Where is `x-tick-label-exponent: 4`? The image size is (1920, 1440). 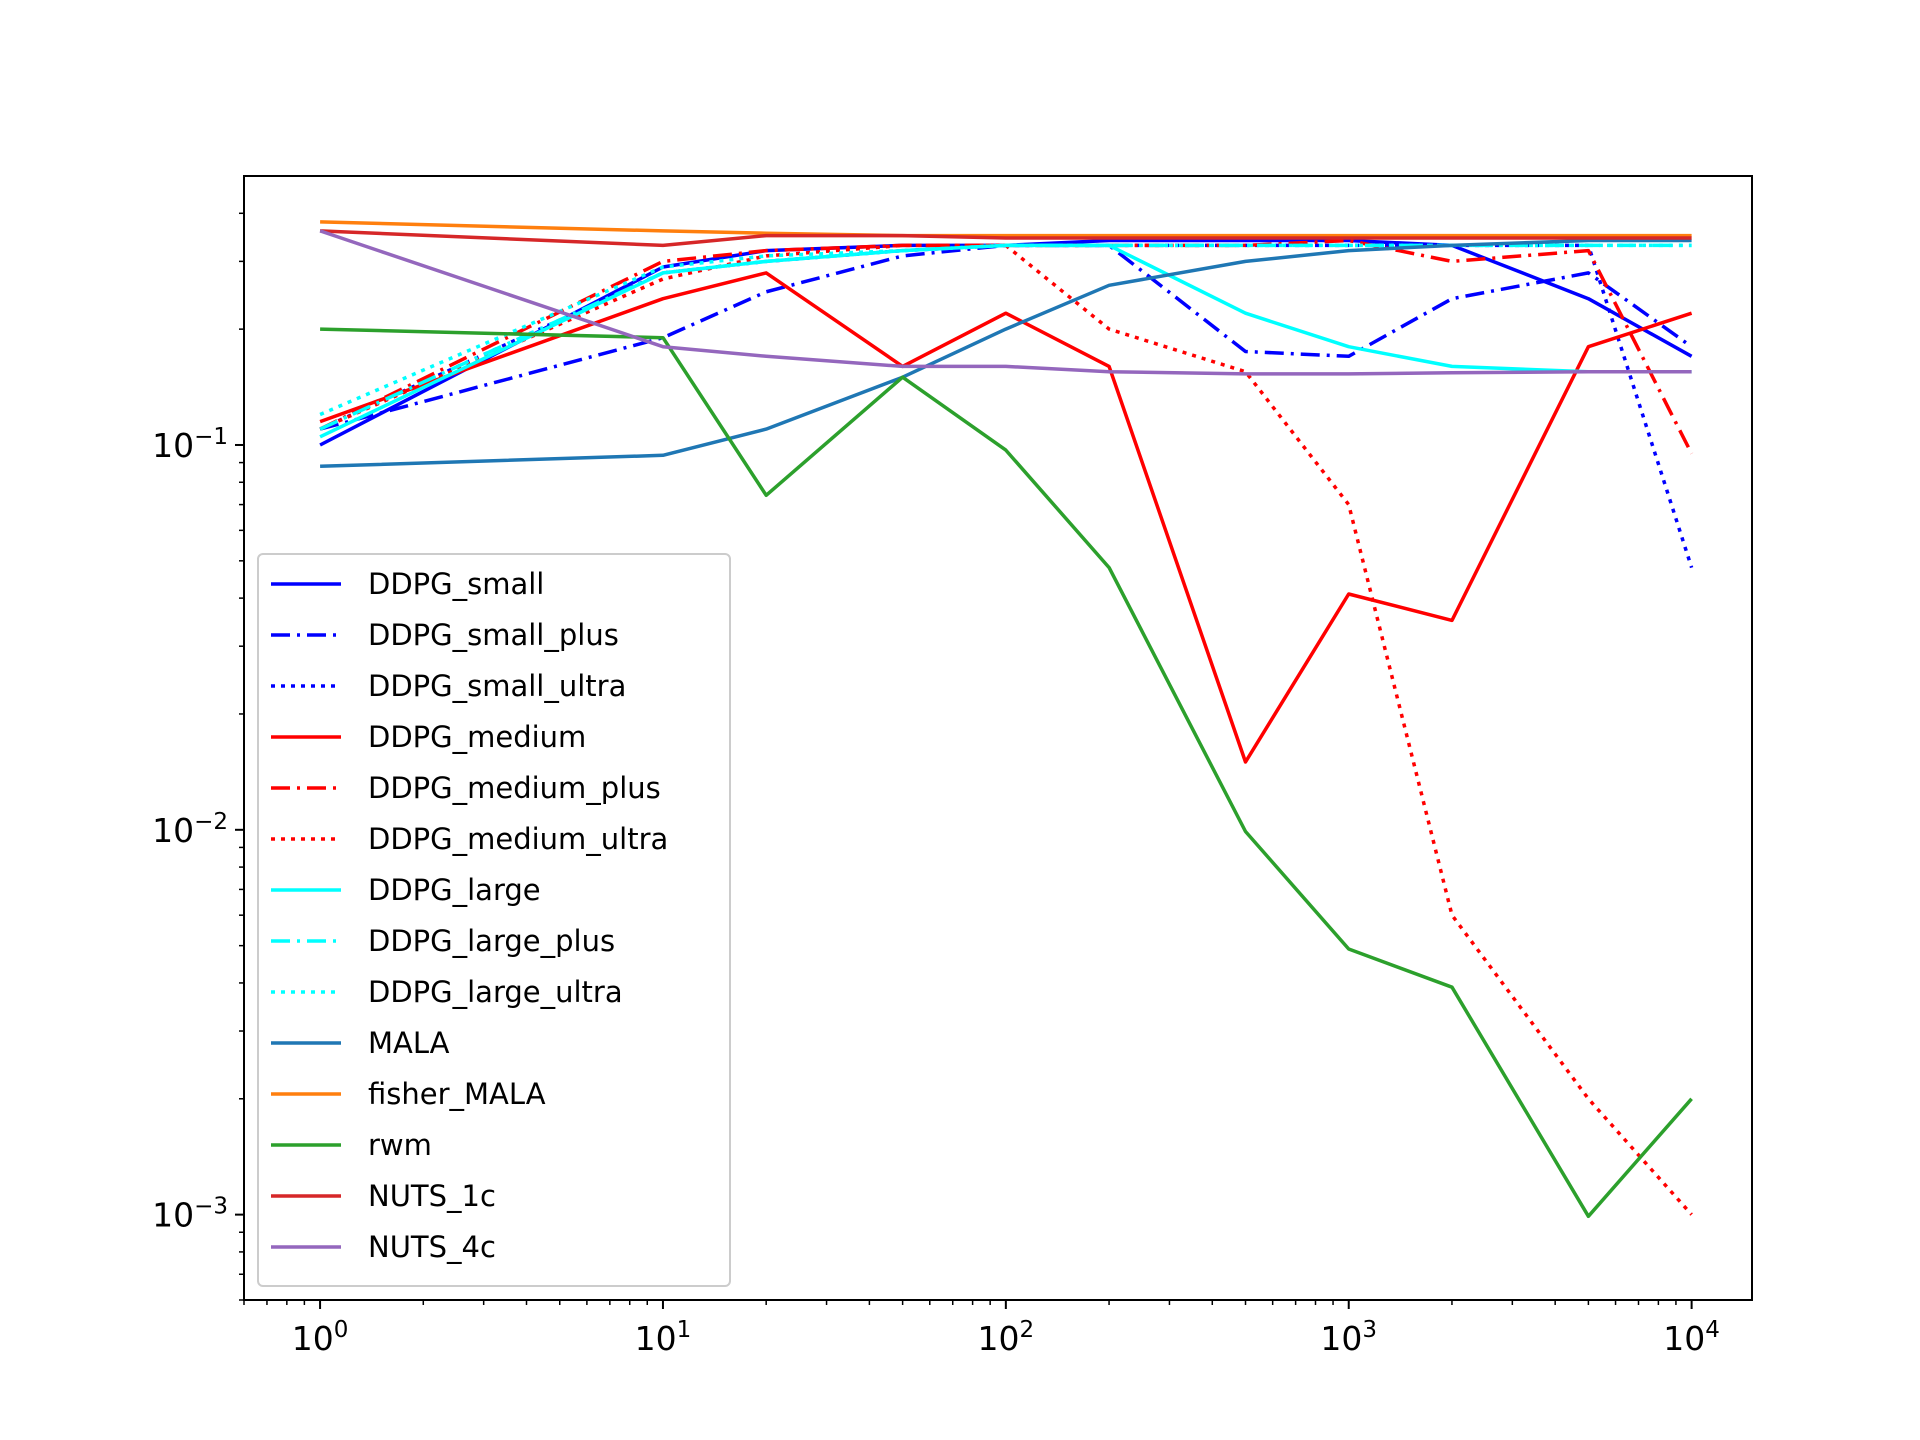 x-tick-label-exponent: 4 is located at coordinates (1712, 1330).